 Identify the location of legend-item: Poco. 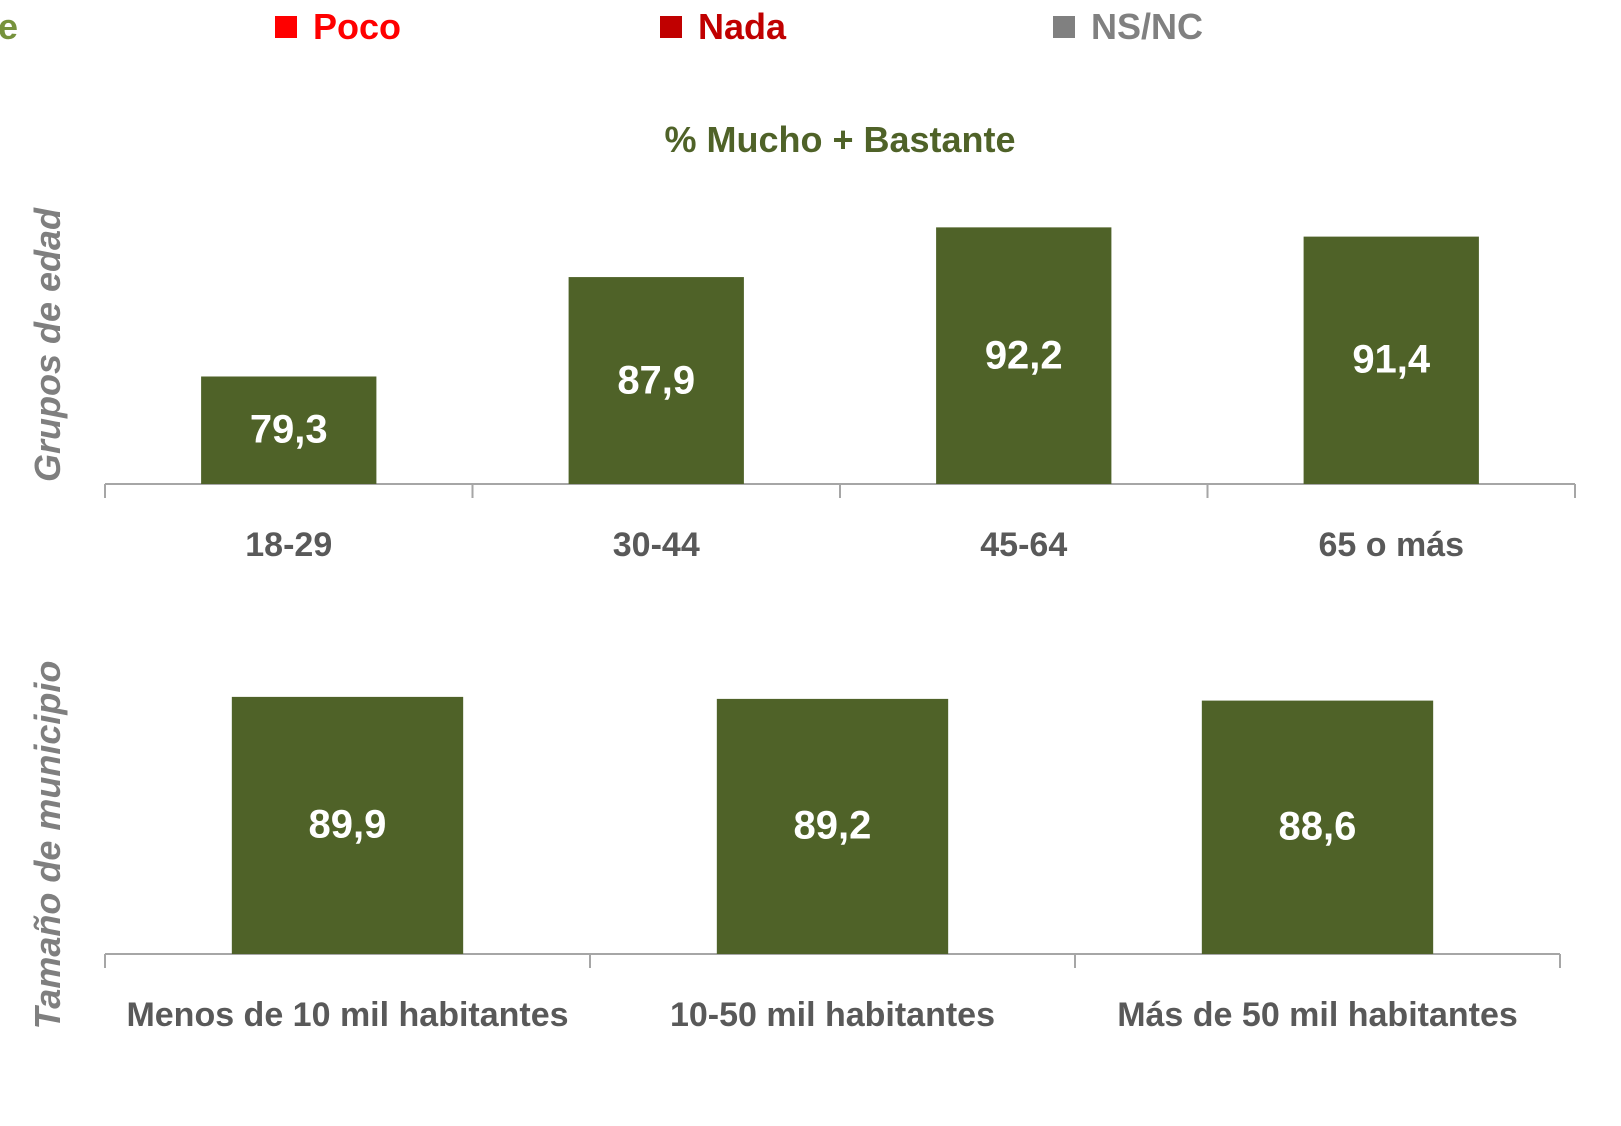
(338, 27).